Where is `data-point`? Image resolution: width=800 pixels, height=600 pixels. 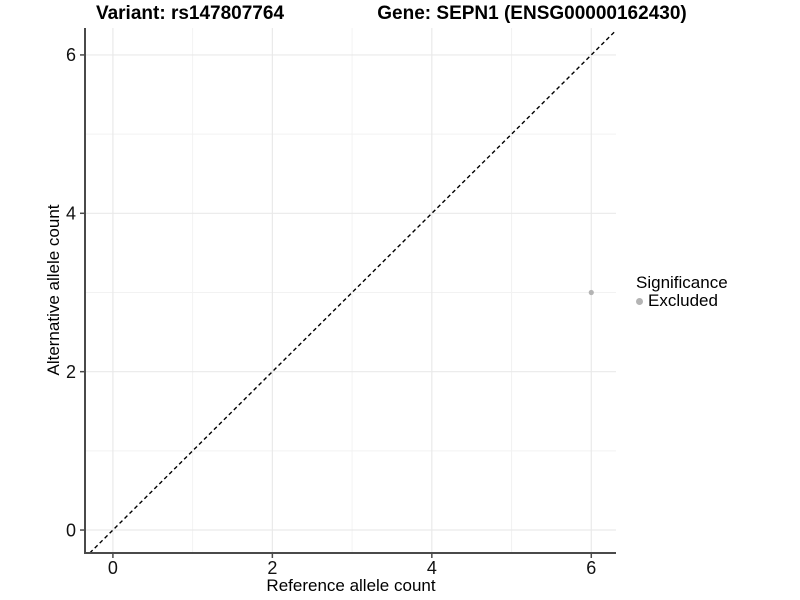 data-point is located at coordinates (591, 292).